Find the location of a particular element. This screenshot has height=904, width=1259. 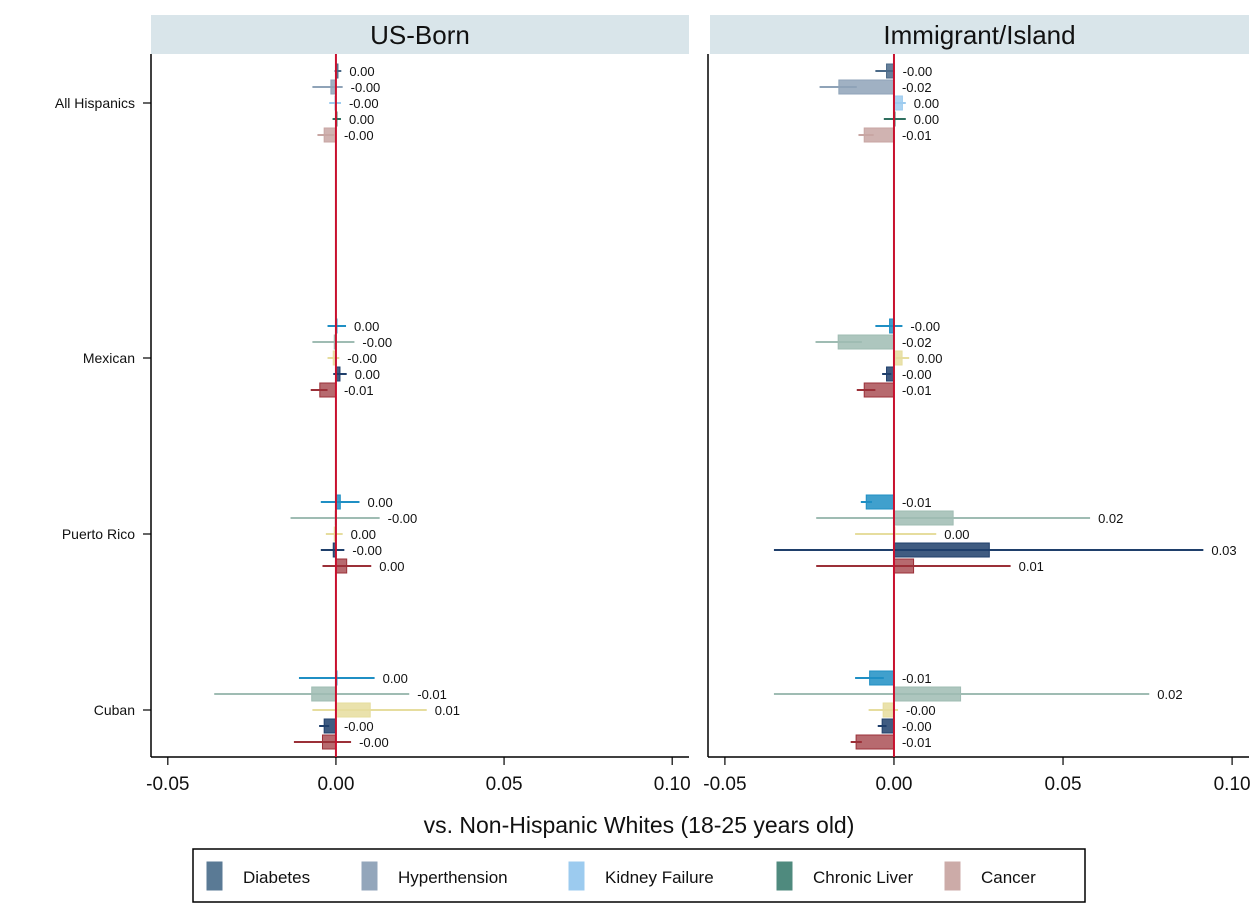

legend-label: Hyperthension is located at coordinates (453, 877).